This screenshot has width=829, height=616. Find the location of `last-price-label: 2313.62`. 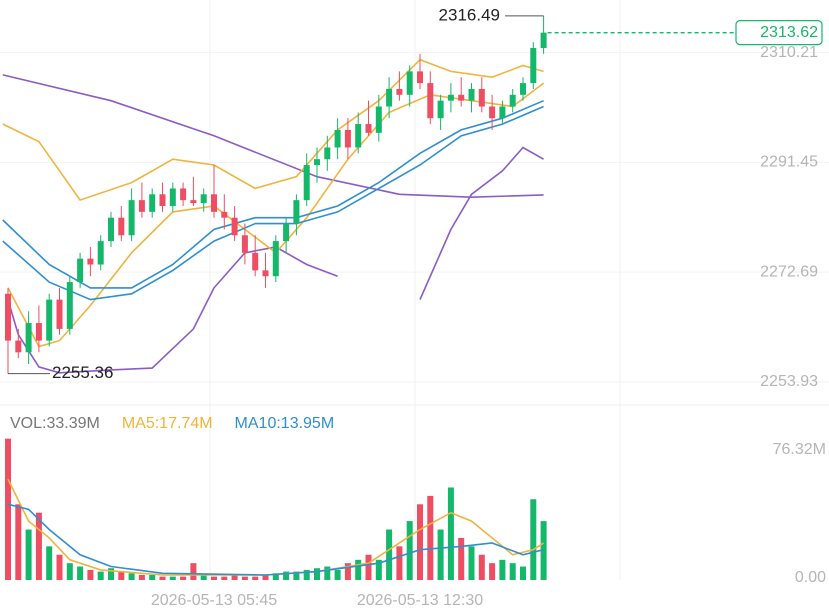

last-price-label: 2313.62 is located at coordinates (789, 32).